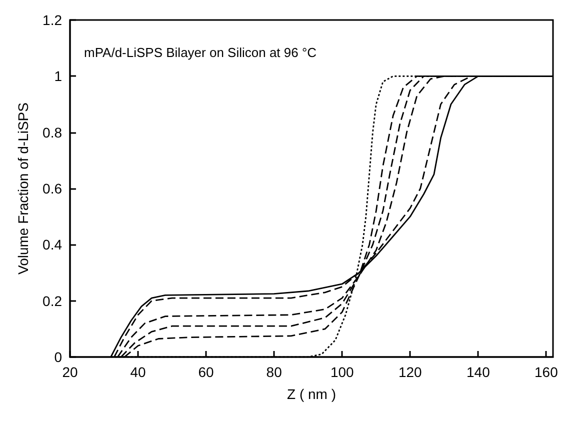 The width and height of the screenshot is (575, 423). Describe the element at coordinates (138, 372) in the screenshot. I see `x-tick-label: 40` at that location.